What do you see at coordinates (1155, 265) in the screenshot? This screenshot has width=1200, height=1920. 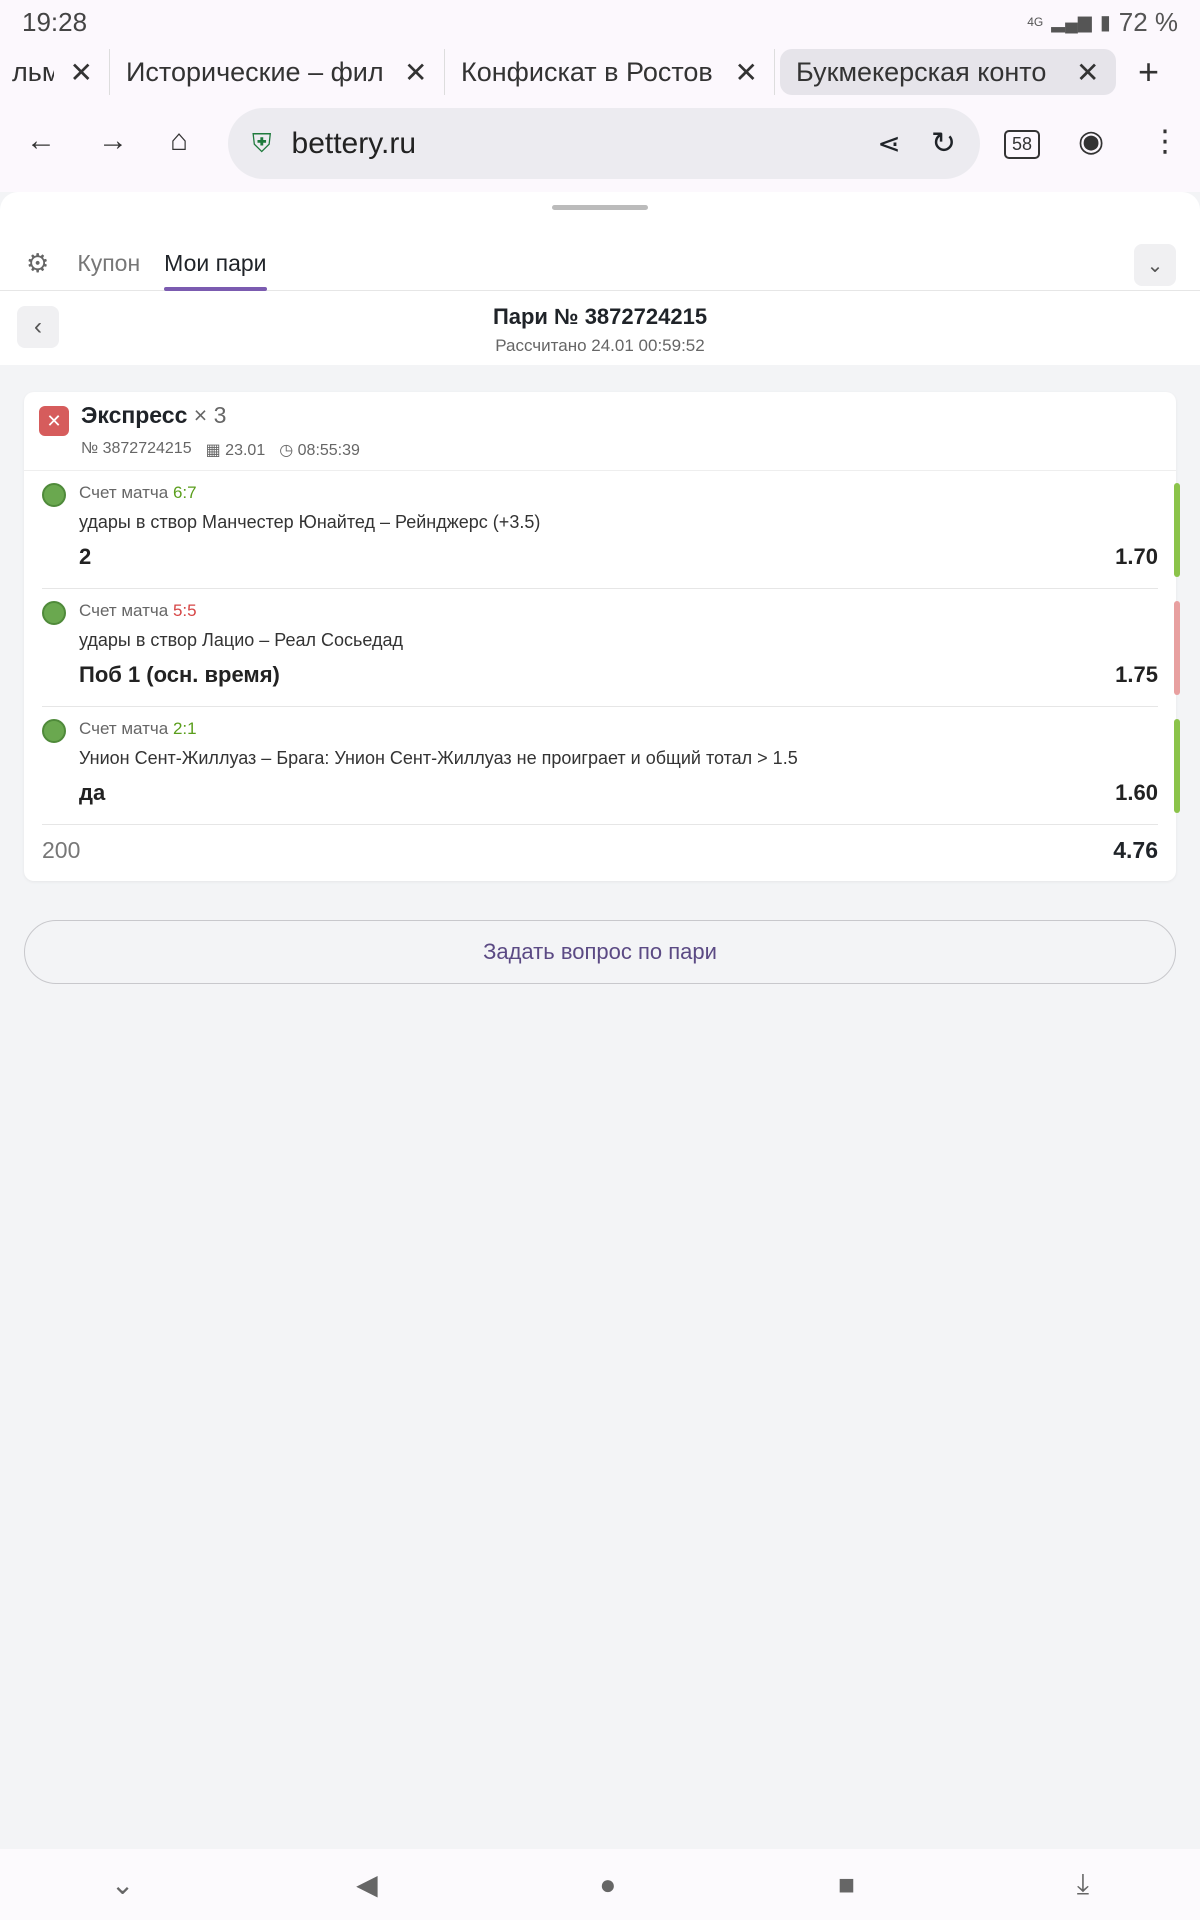 I see `collapse-button: ⌄` at bounding box center [1155, 265].